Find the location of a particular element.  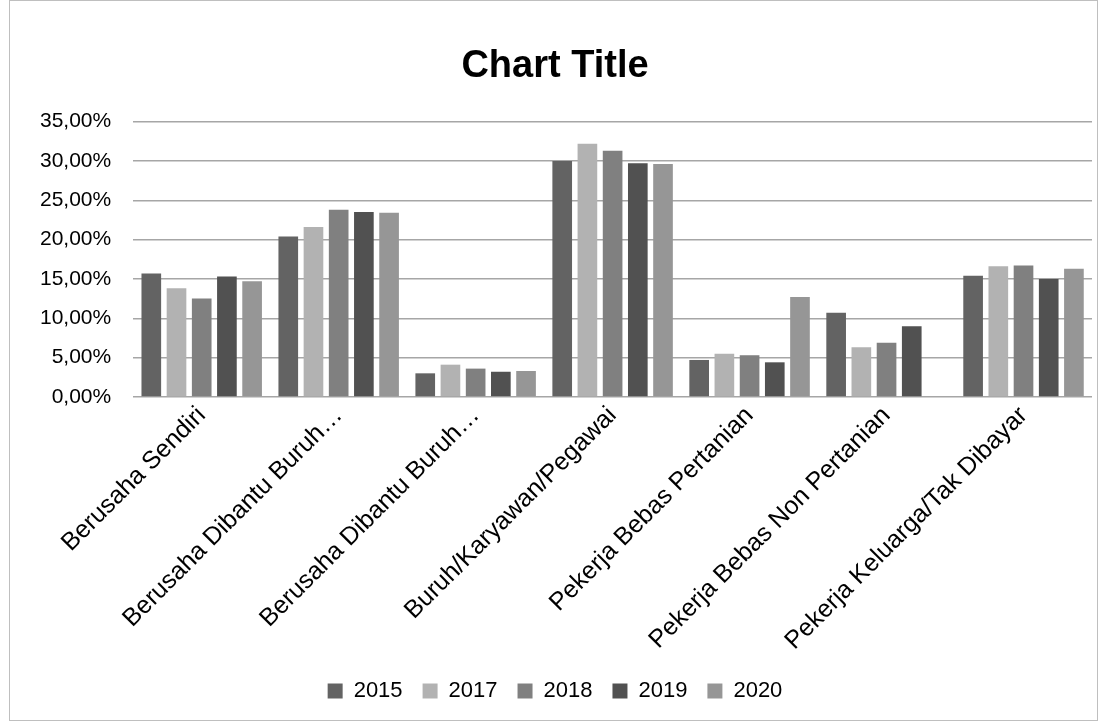

y-tick-label: 30,00% is located at coordinates (75, 159).